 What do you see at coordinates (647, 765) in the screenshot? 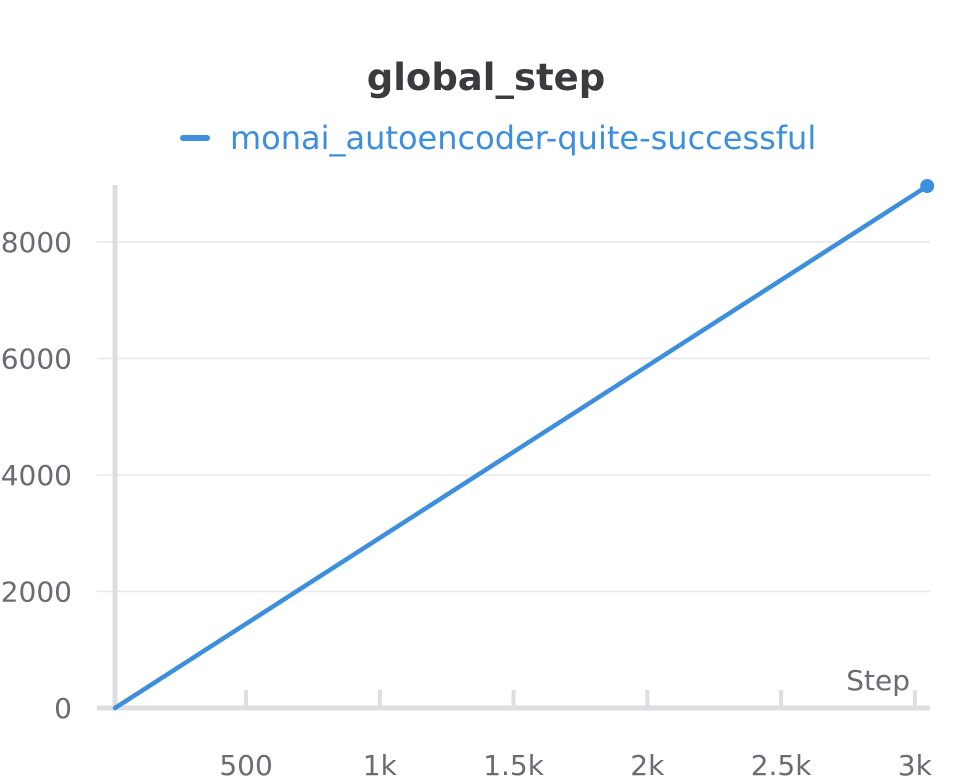
I see `x-tick-label: 2k` at bounding box center [647, 765].